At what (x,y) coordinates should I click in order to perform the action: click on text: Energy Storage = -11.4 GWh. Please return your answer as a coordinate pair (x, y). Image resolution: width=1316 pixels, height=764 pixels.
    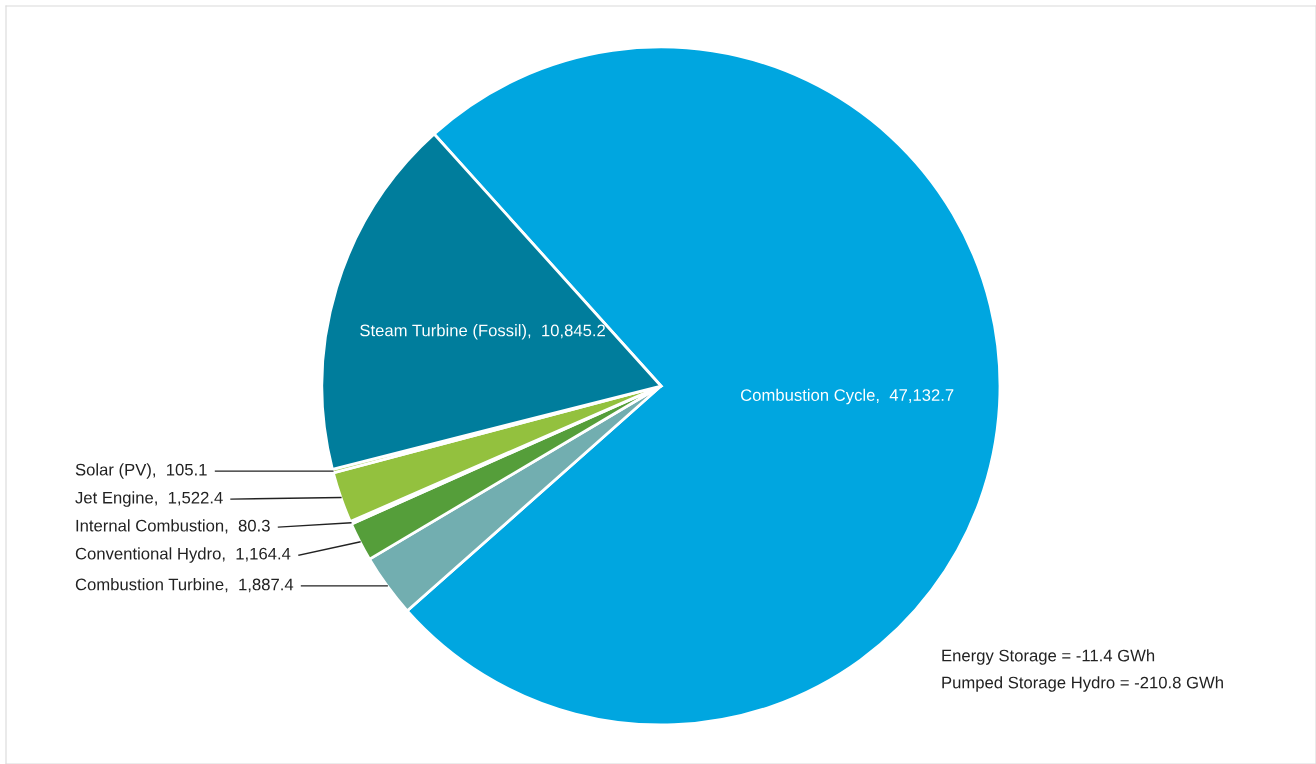
    Looking at the image, I should click on (1048, 657).